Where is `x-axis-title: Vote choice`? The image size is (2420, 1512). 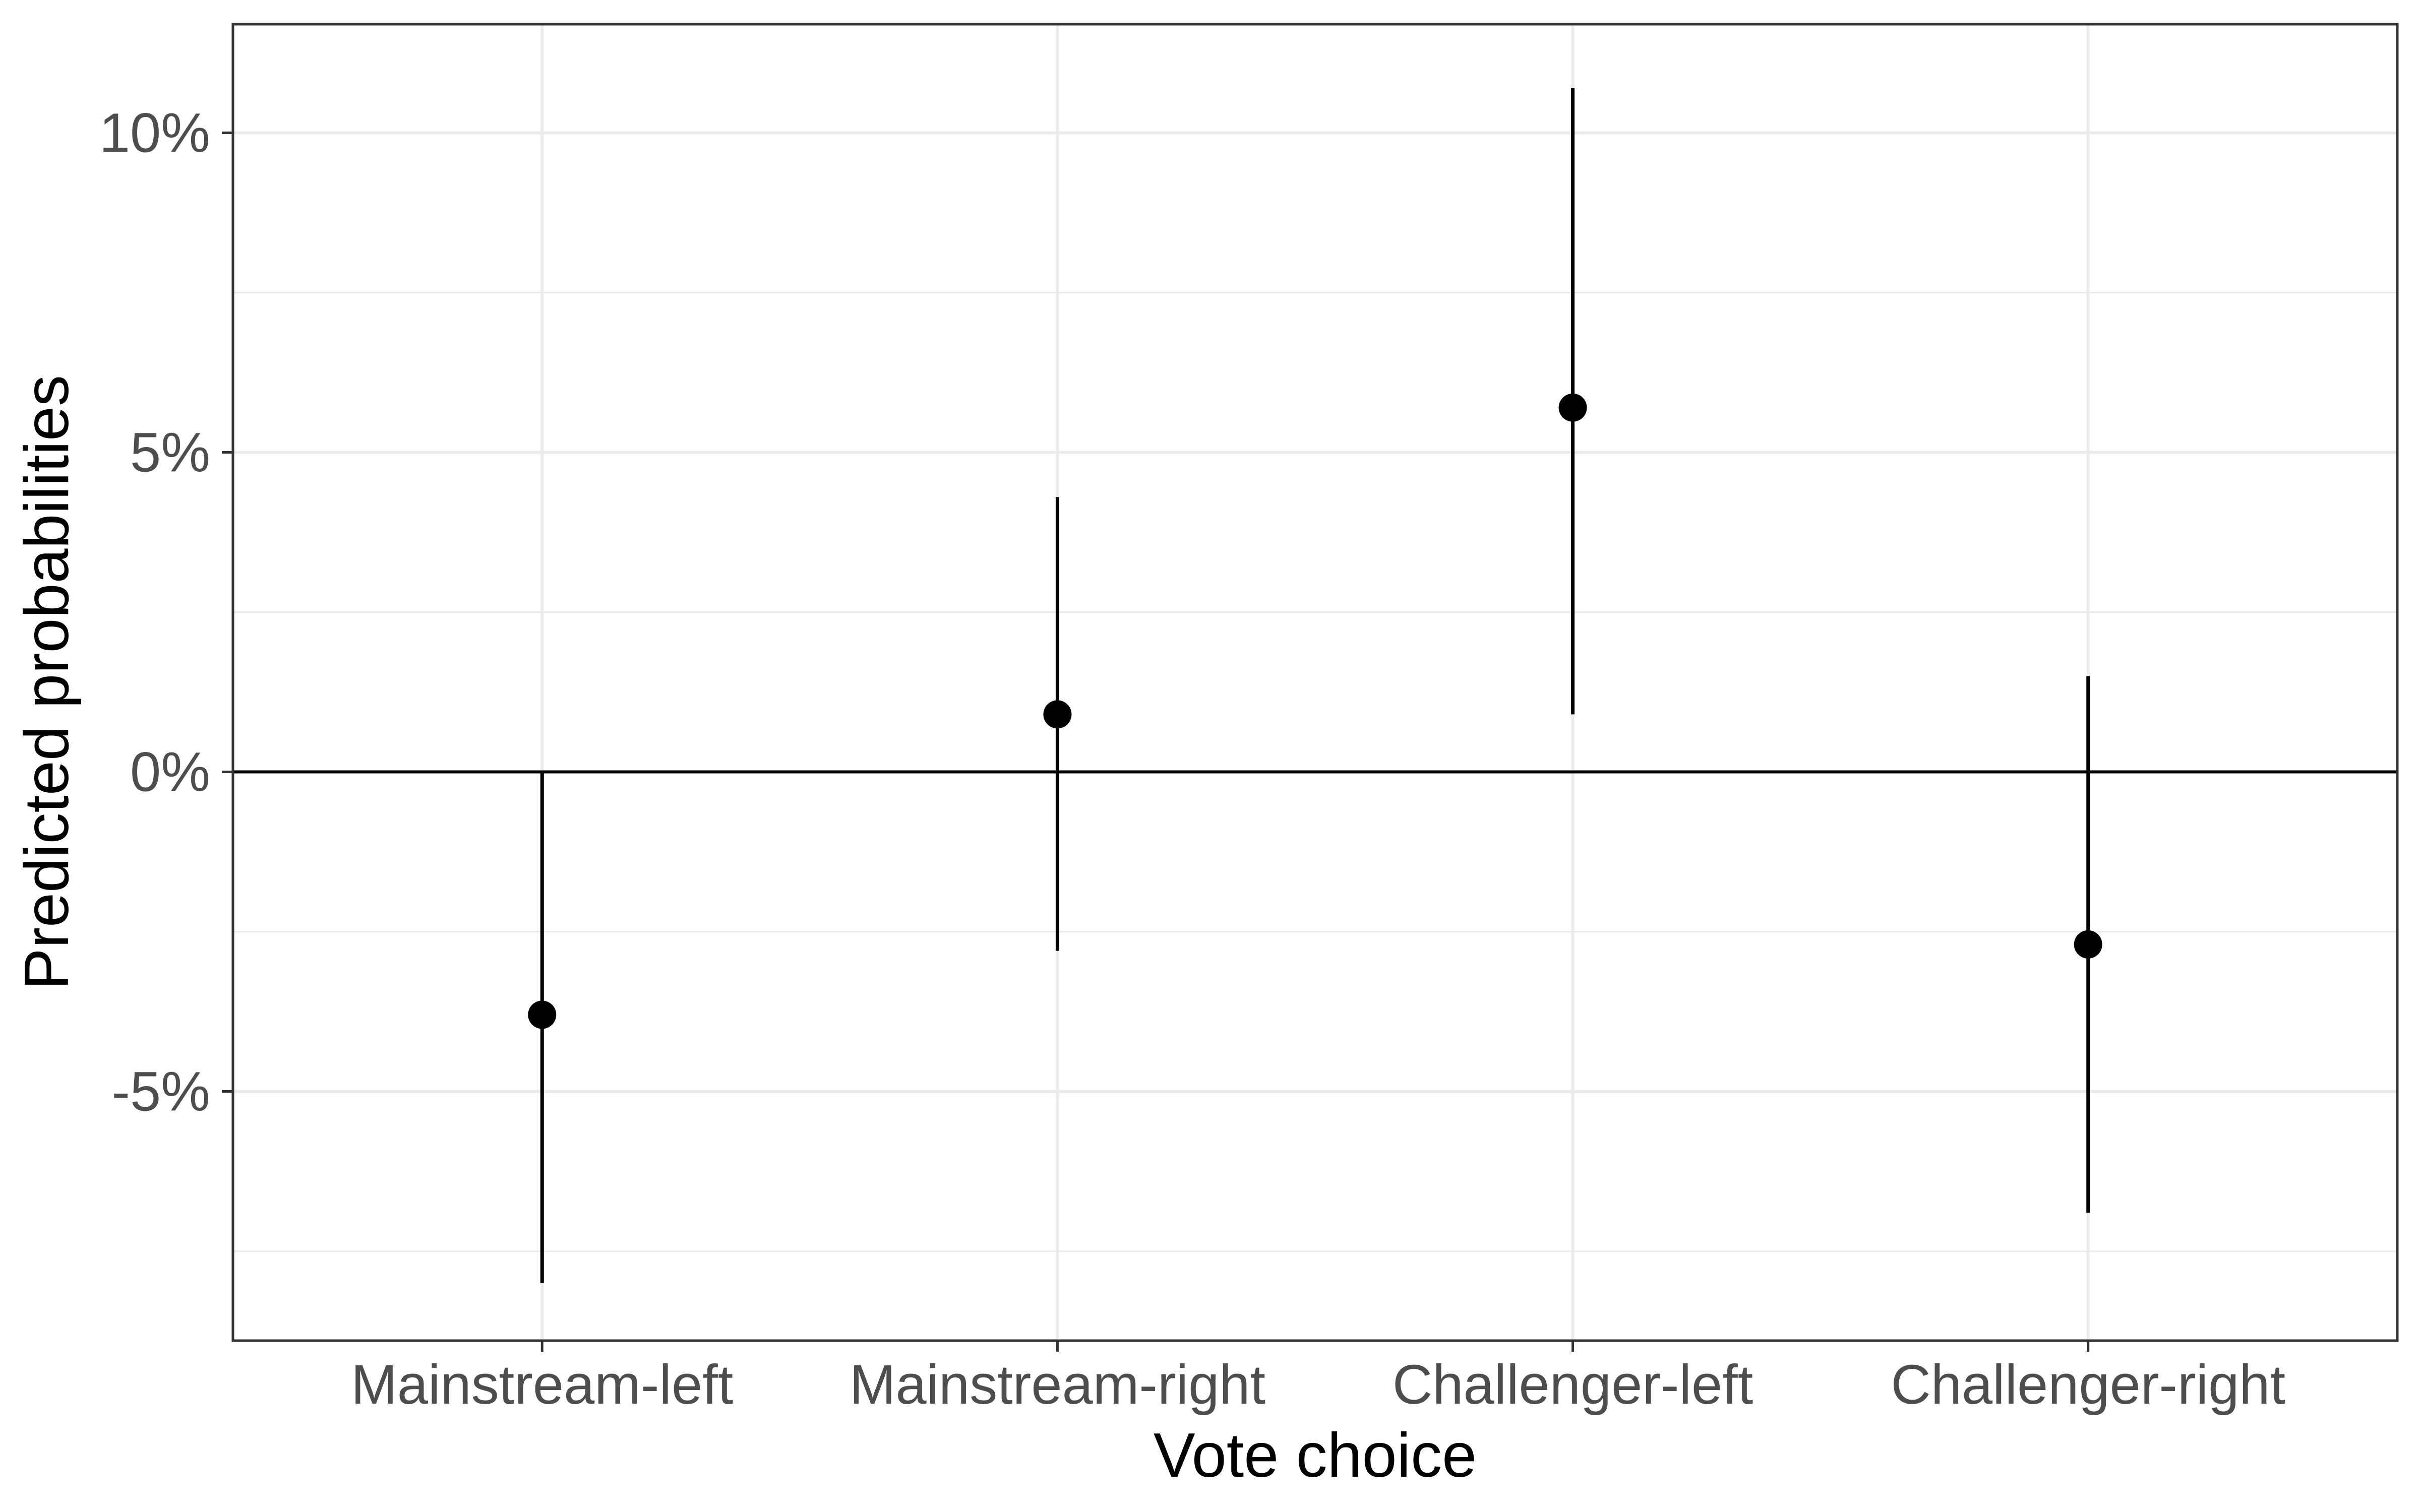
x-axis-title: Vote choice is located at coordinates (1315, 1455).